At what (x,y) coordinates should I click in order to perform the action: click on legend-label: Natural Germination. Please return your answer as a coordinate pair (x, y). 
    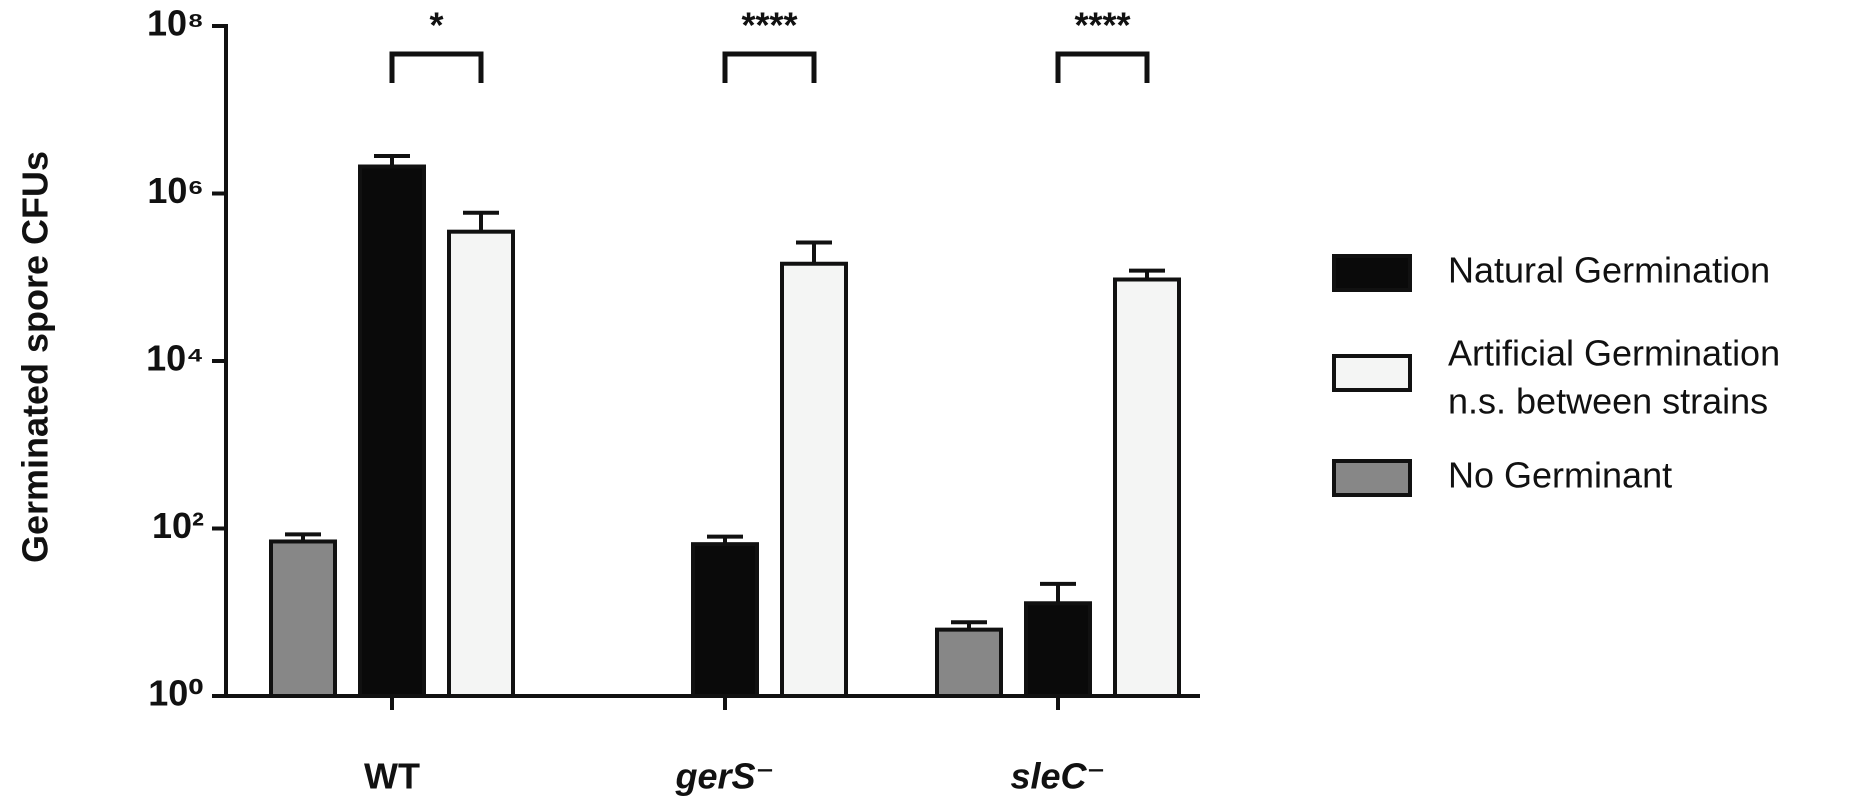
    Looking at the image, I should click on (1609, 270).